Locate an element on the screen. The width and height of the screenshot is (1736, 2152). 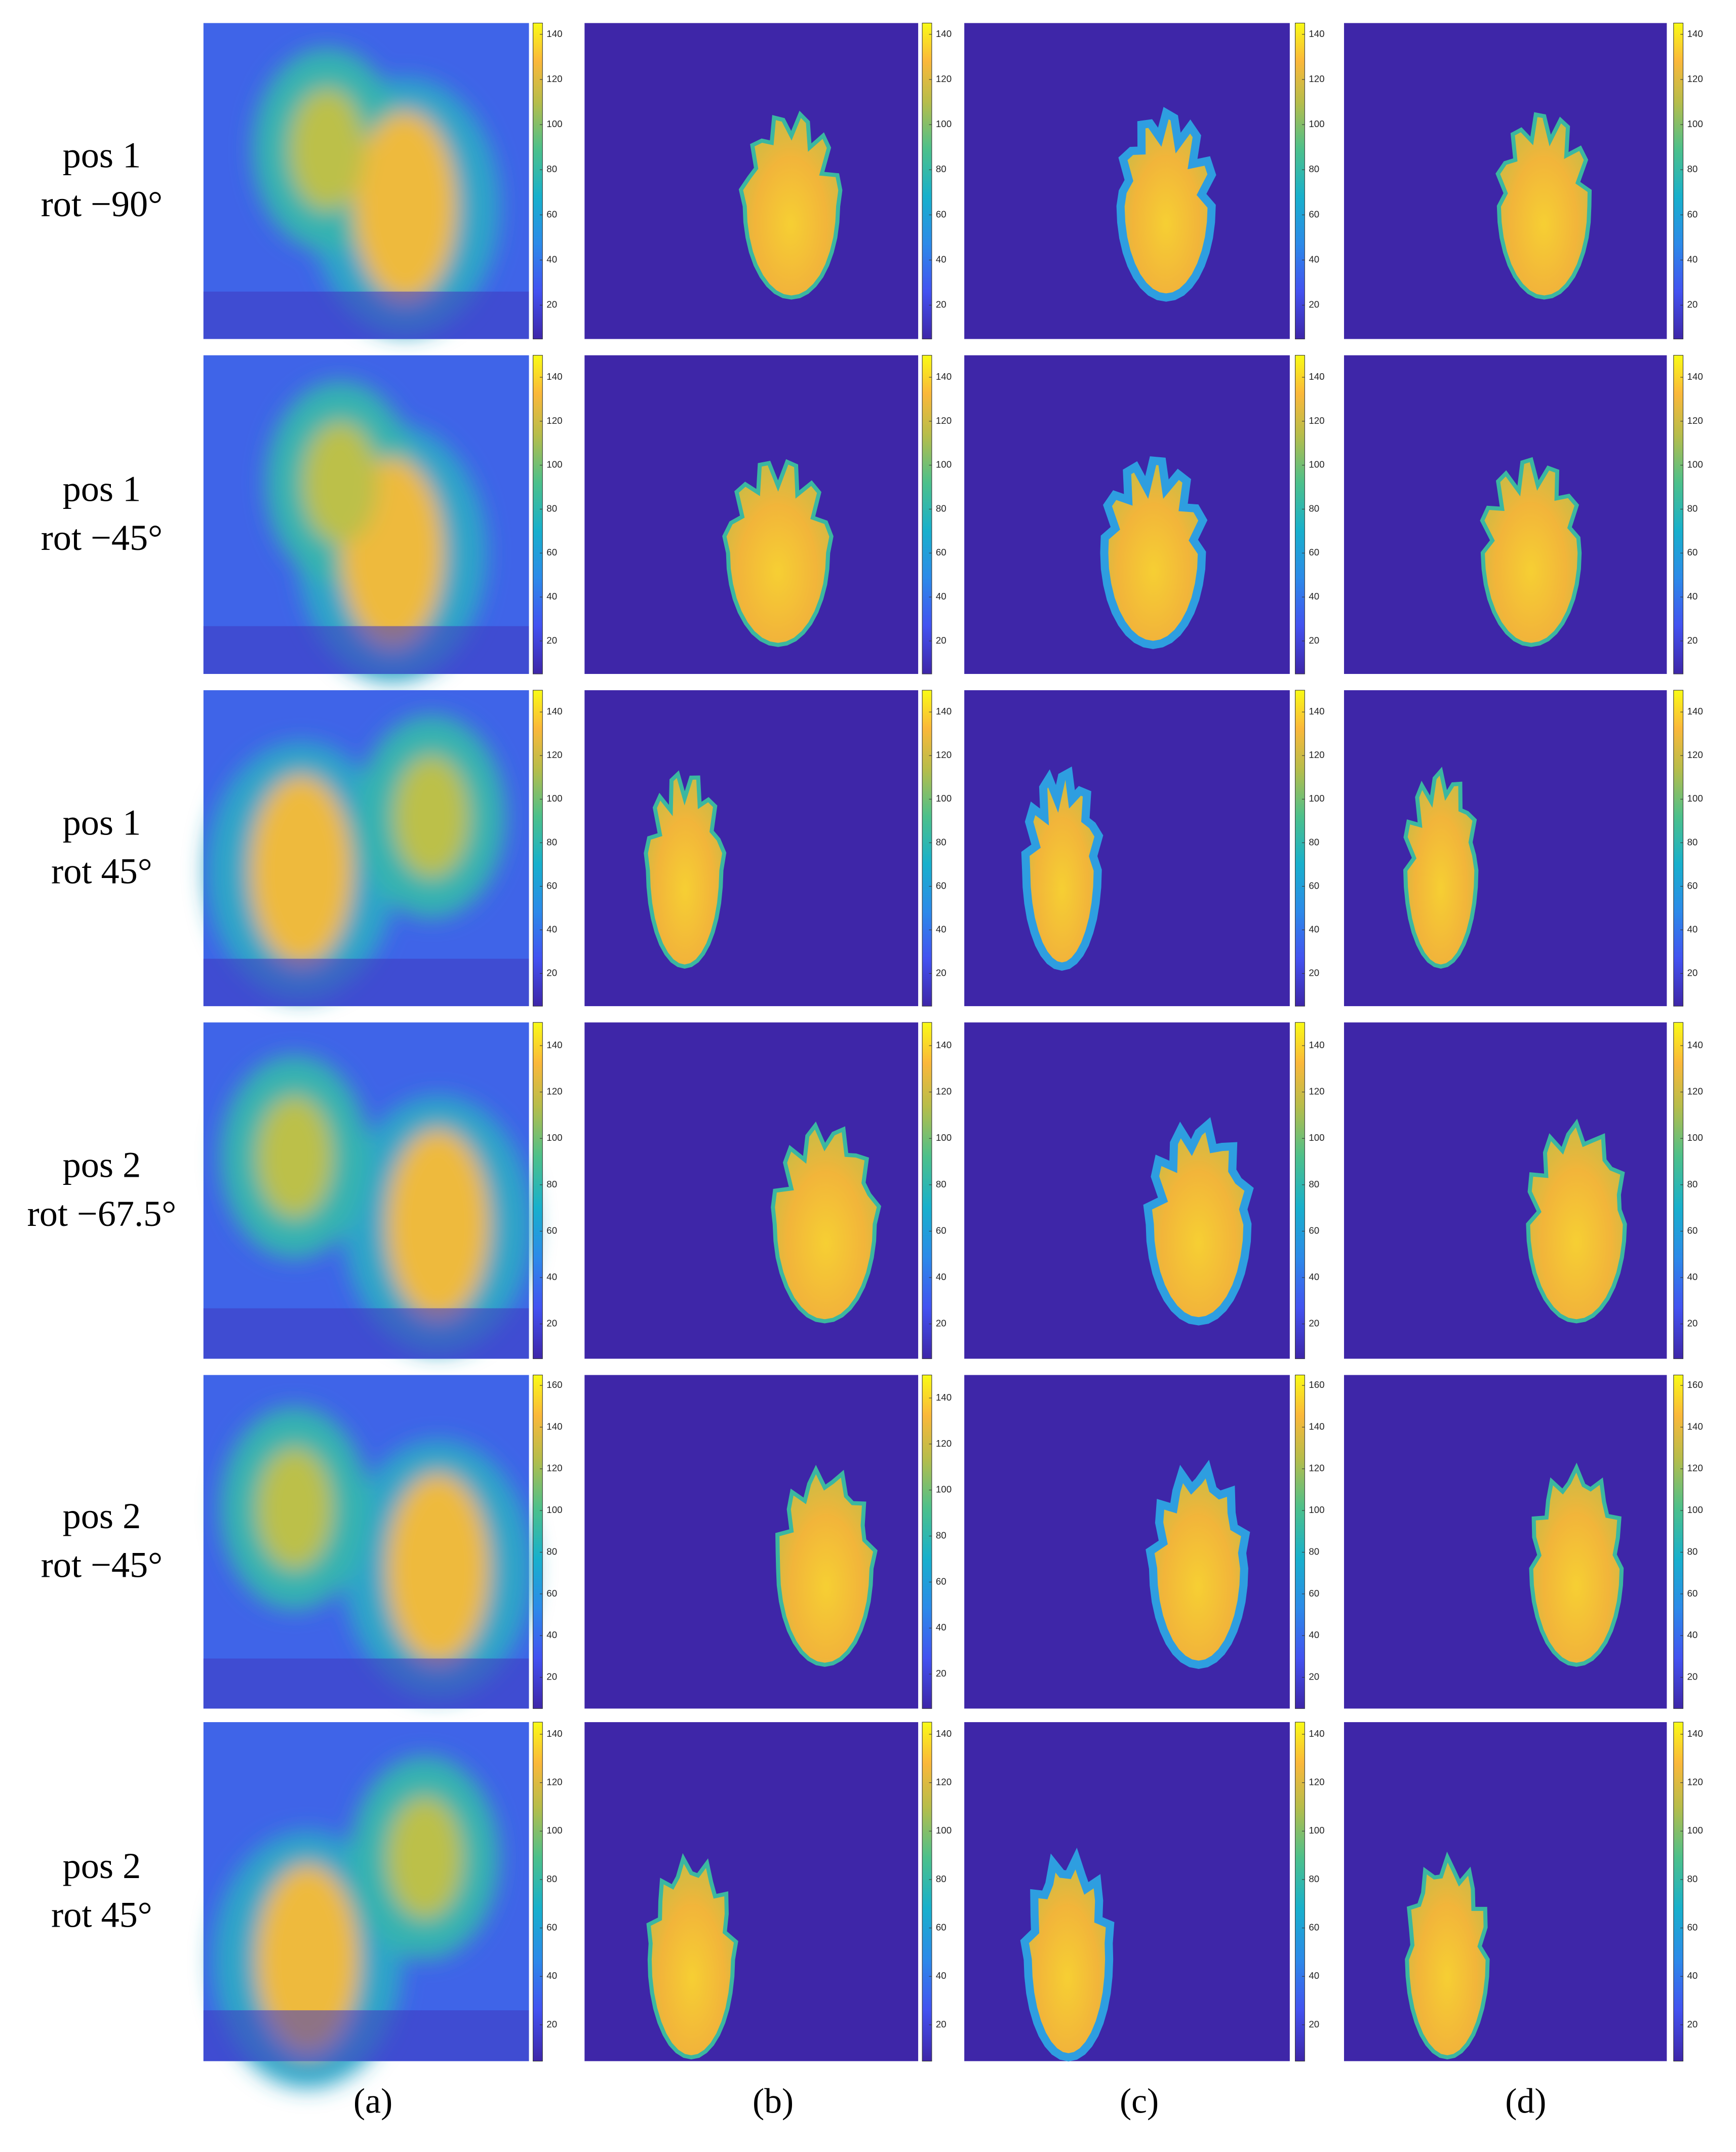
image-blobs is located at coordinates (376, 531).